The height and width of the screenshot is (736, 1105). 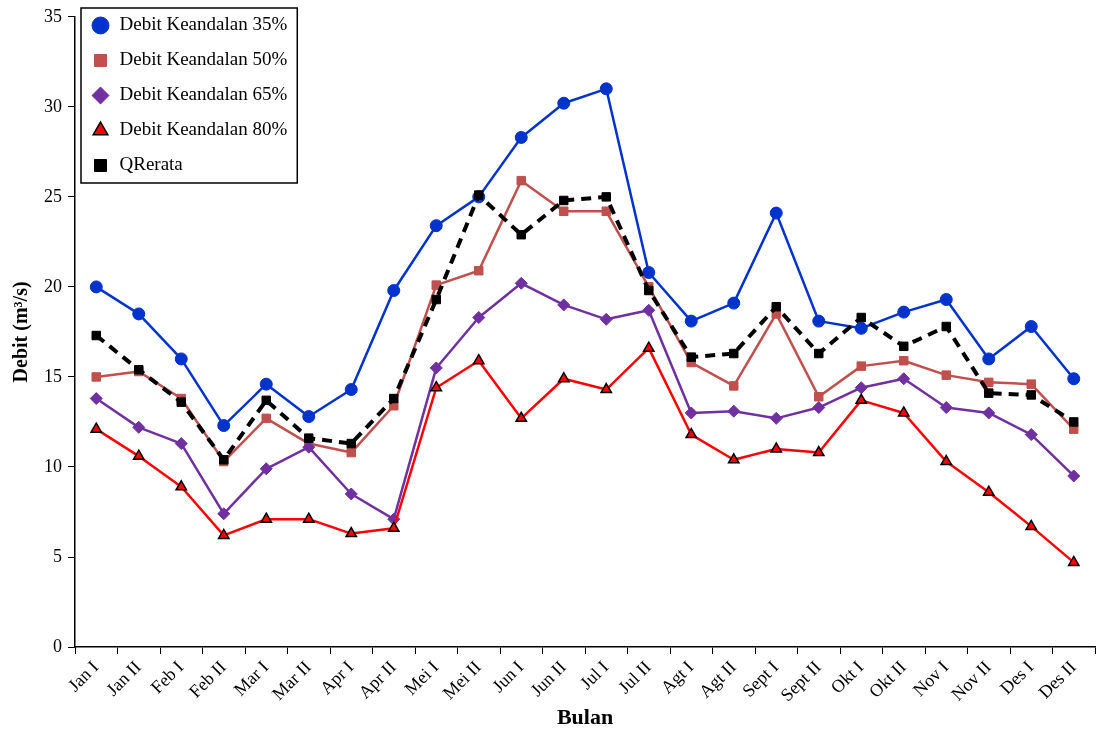 I want to click on x-tick-label: Feb II, so click(x=207, y=679).